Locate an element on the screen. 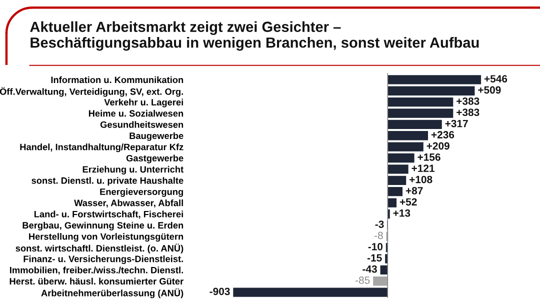  data-label: -85 is located at coordinates (363, 280).